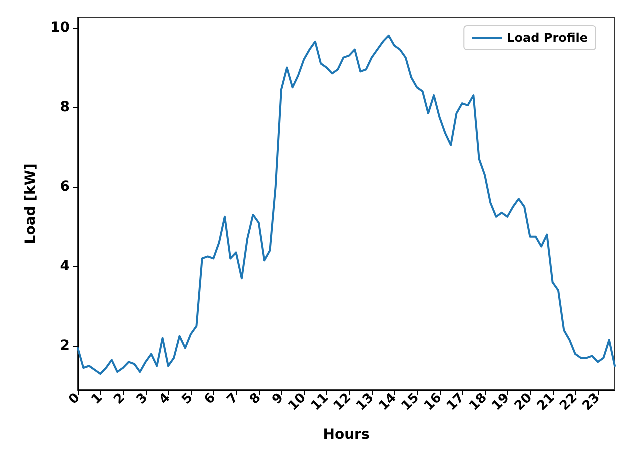 Image resolution: width=626 pixels, height=455 pixels. Describe the element at coordinates (298, 402) in the screenshot. I see `x-tick-label: 10` at that location.